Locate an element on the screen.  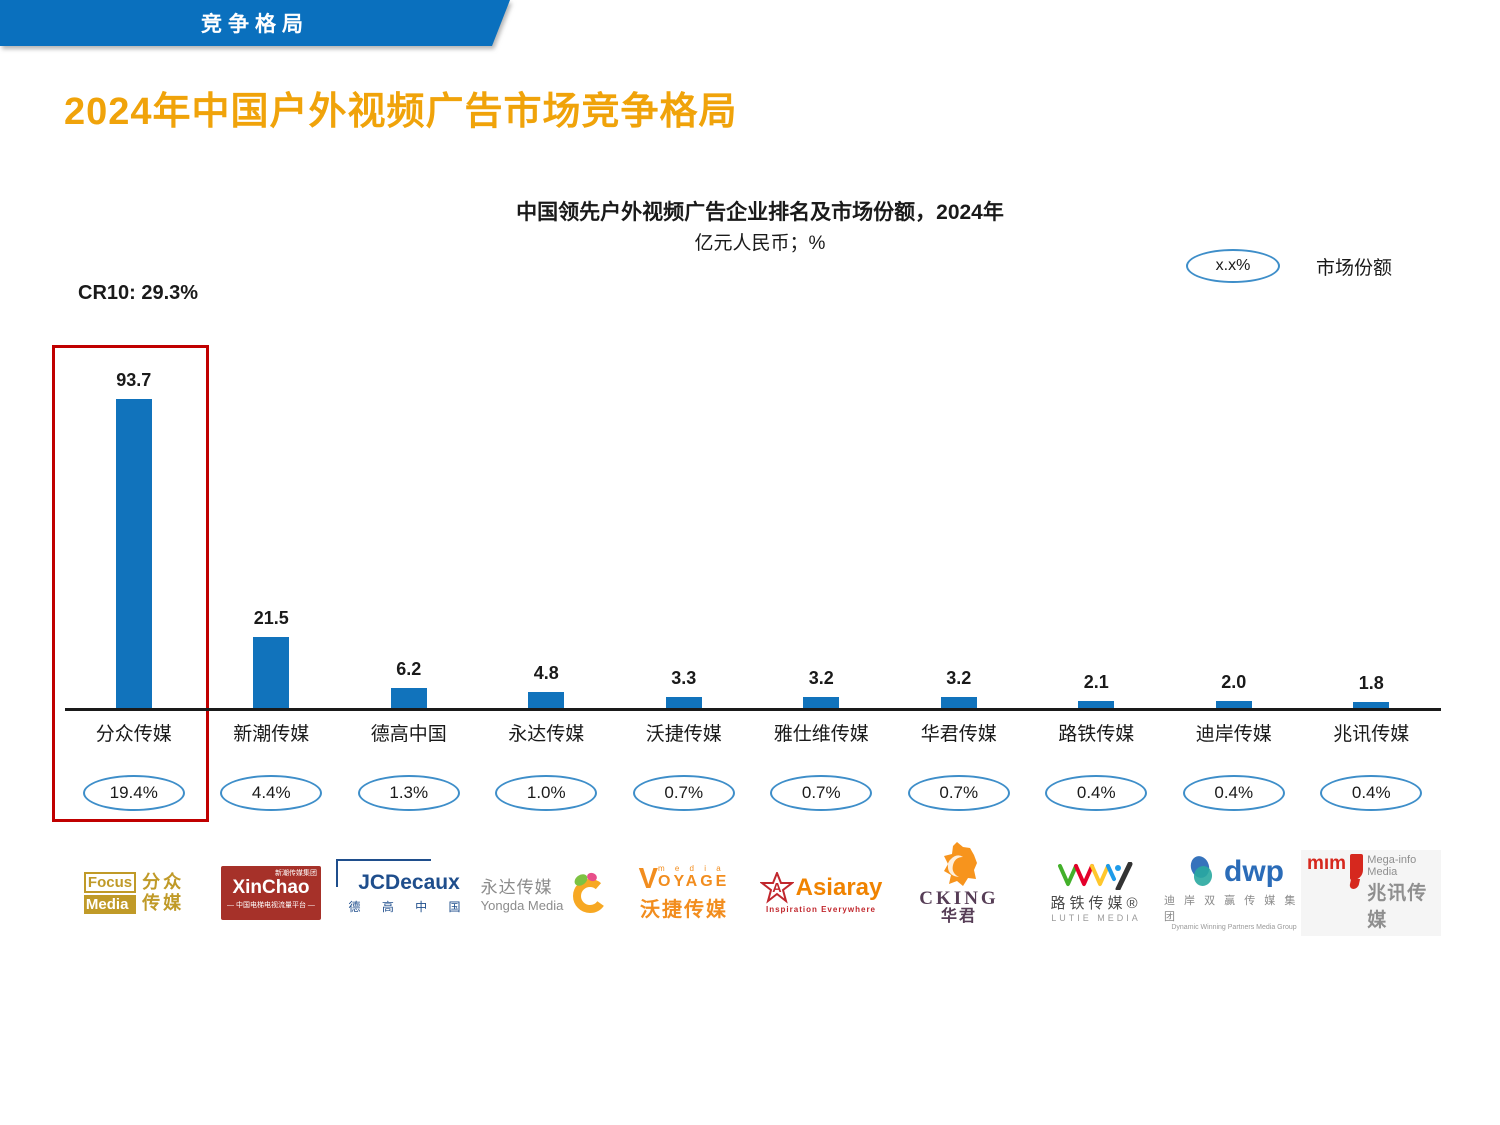
jcdecaux-logo: JCDecaux 德 高 中 国 is located at coordinates (402, 886).